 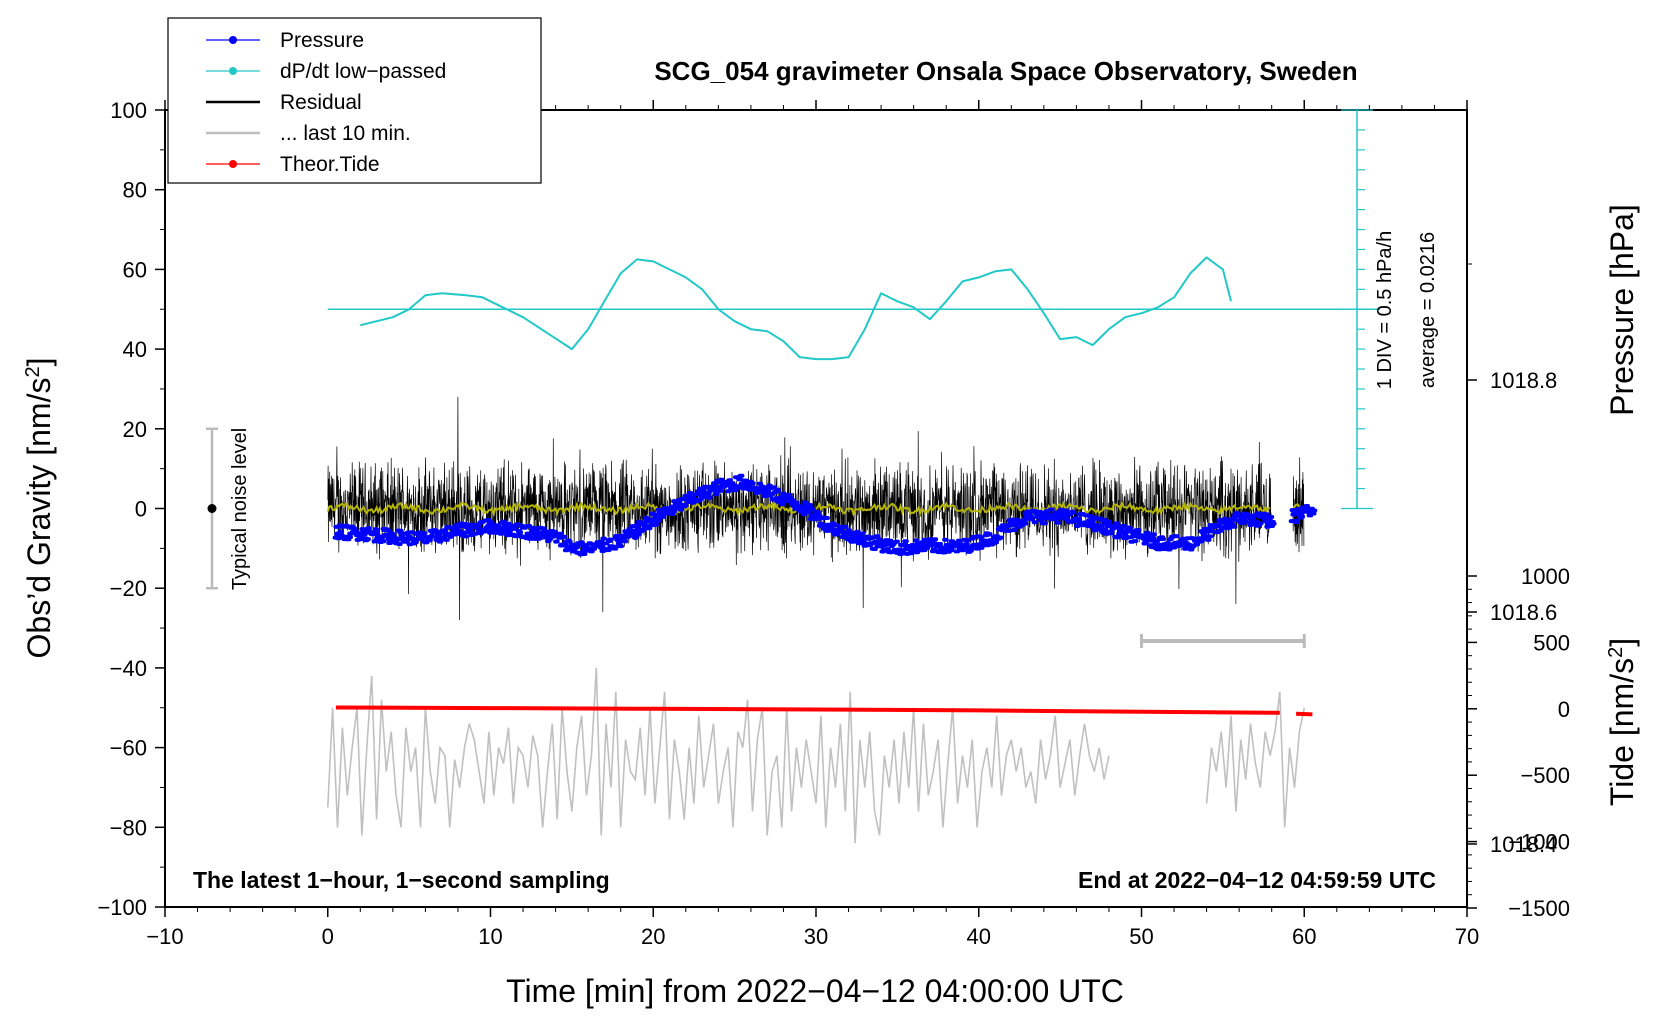 What do you see at coordinates (1257, 880) in the screenshot?
I see `annotation-end-time: End at 2022−04−12 04:59:59 UTC` at bounding box center [1257, 880].